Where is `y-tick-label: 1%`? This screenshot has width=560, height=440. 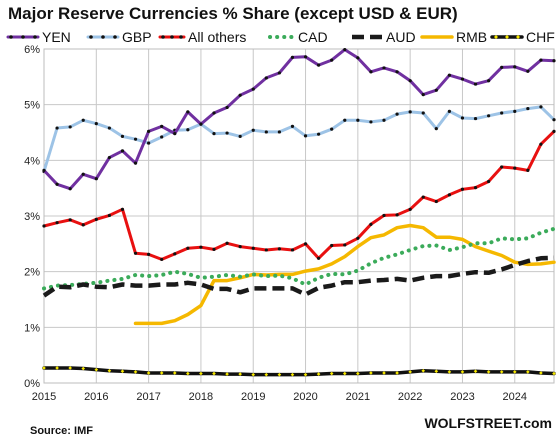 y-tick-label: 1% is located at coordinates (32, 328).